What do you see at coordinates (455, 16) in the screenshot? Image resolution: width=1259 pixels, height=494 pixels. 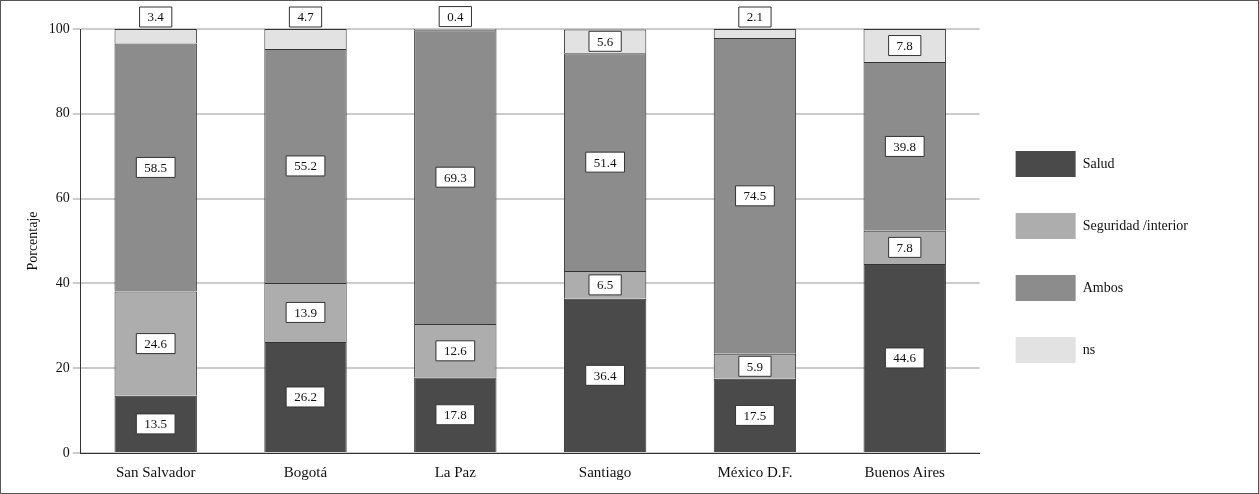 I see `data-label: 0.4` at bounding box center [455, 16].